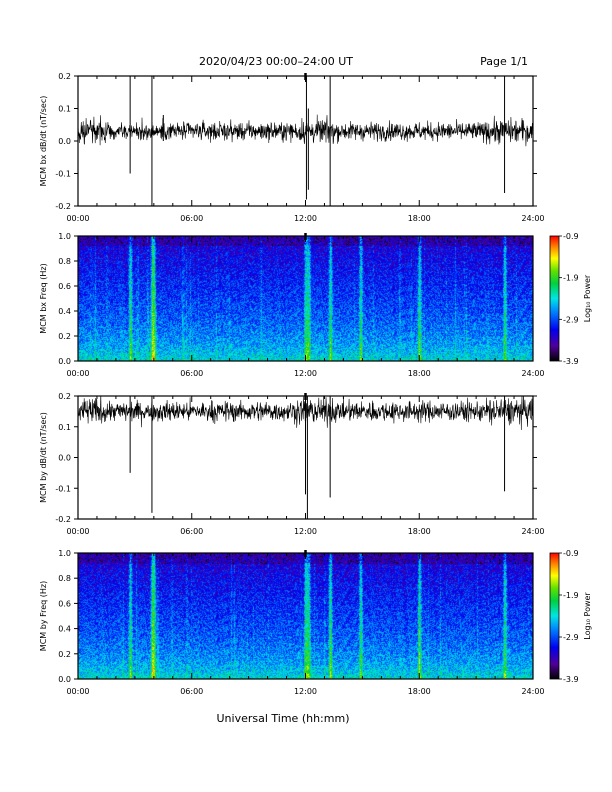 This screenshot has width=612, height=792. Describe the element at coordinates (305, 130) in the screenshot. I see `series-trace` at that location.